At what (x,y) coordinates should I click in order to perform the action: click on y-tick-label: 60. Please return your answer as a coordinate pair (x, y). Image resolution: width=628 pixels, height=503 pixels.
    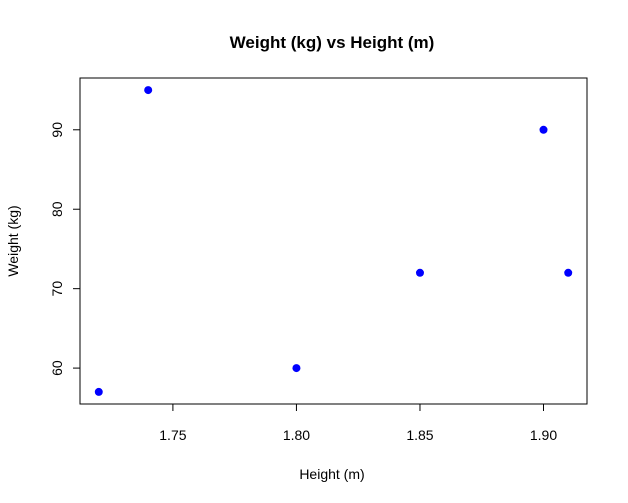
    Looking at the image, I should click on (57, 368).